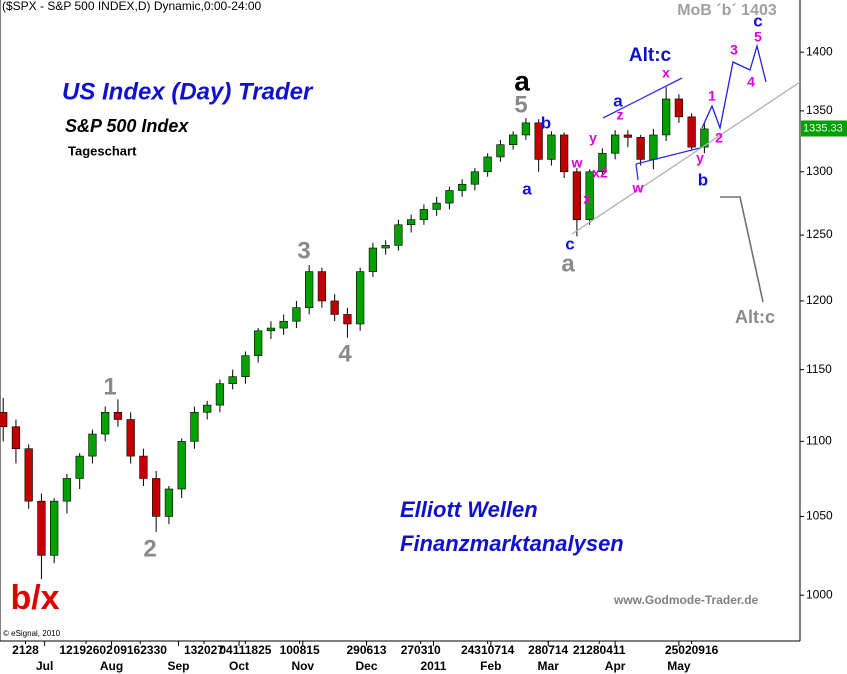 The width and height of the screenshot is (847, 674). Describe the element at coordinates (686, 600) in the screenshot. I see `website: www.Godmode-Trader.de` at that location.